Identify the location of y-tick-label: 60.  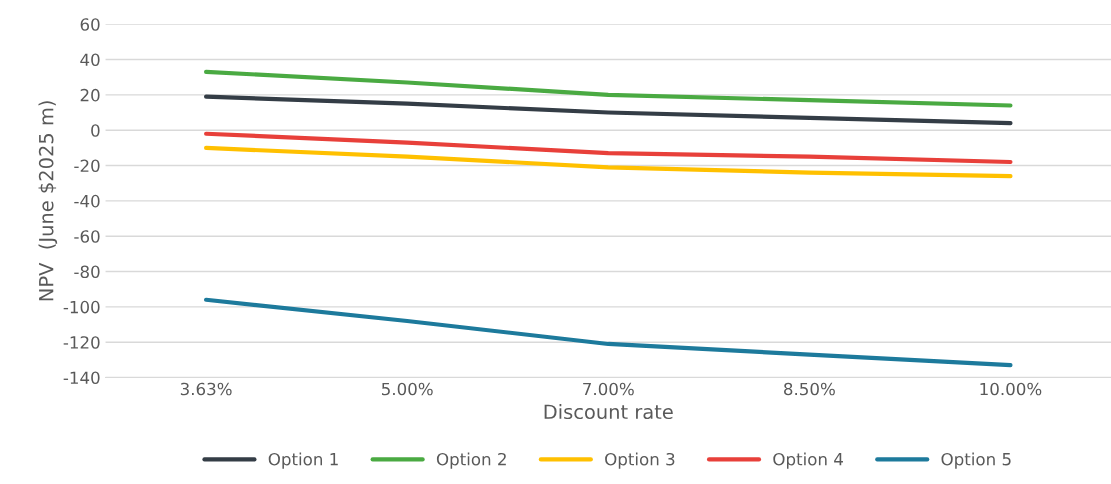
(90, 24).